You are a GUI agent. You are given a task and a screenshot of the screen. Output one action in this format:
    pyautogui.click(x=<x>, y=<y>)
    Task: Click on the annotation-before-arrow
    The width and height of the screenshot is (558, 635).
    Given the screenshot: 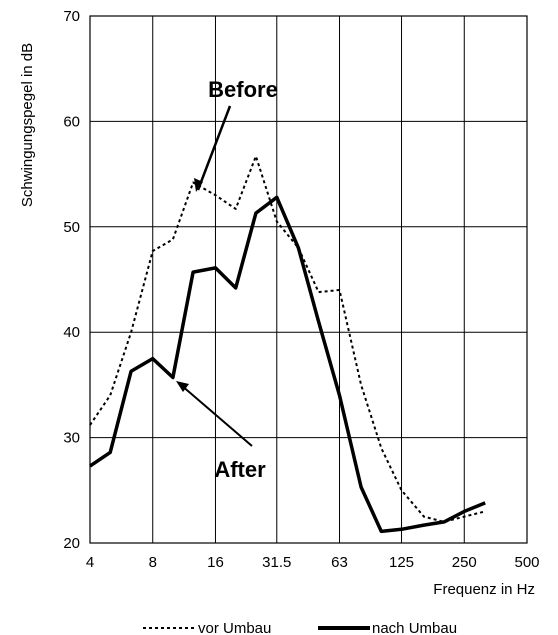 What is the action you would take?
    pyautogui.click(x=214, y=148)
    